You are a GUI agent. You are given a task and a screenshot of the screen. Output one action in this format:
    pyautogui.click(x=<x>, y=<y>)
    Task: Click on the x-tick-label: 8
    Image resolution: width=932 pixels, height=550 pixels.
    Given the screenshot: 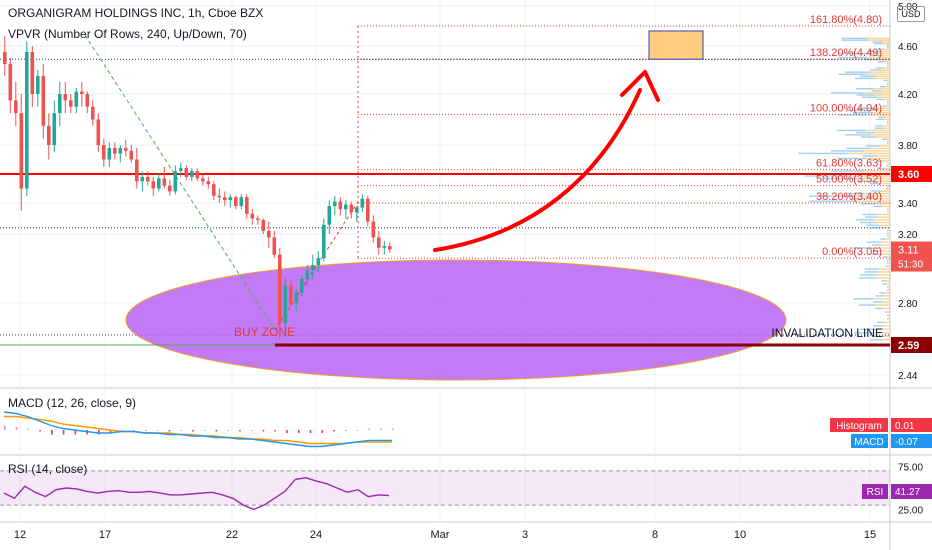 What is the action you would take?
    pyautogui.click(x=655, y=535)
    